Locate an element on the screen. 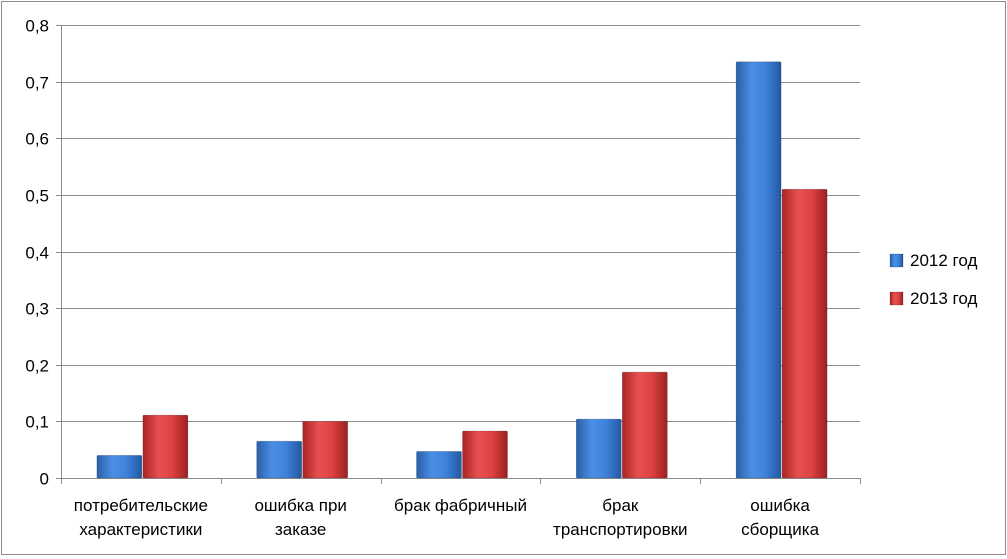 This screenshot has height=559, width=1007. y-tick-label: 0,5 is located at coordinates (37, 196).